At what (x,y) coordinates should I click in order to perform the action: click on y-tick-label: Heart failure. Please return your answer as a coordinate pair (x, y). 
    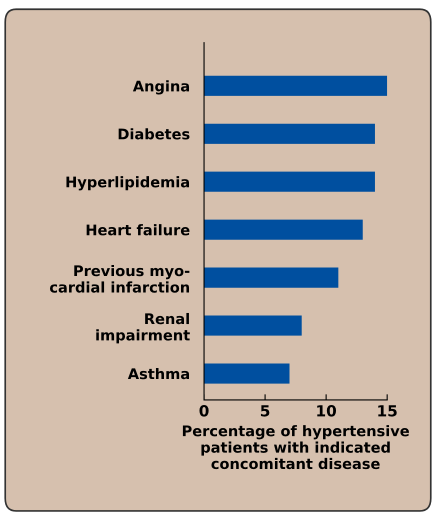
    Looking at the image, I should click on (138, 230).